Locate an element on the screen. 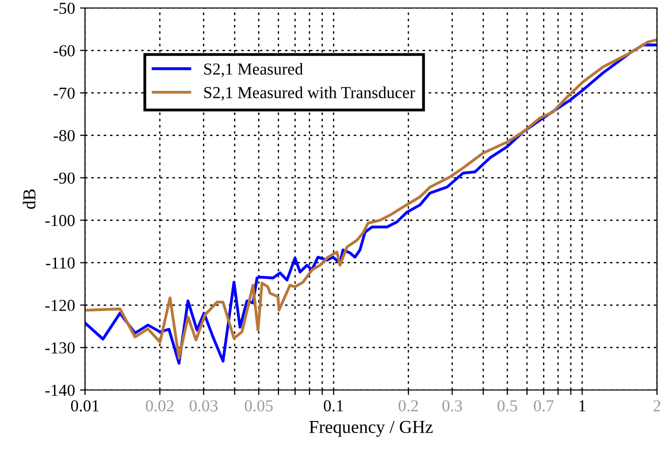 This screenshot has width=660, height=449. x-tick-label: 0.5 is located at coordinates (508, 406).